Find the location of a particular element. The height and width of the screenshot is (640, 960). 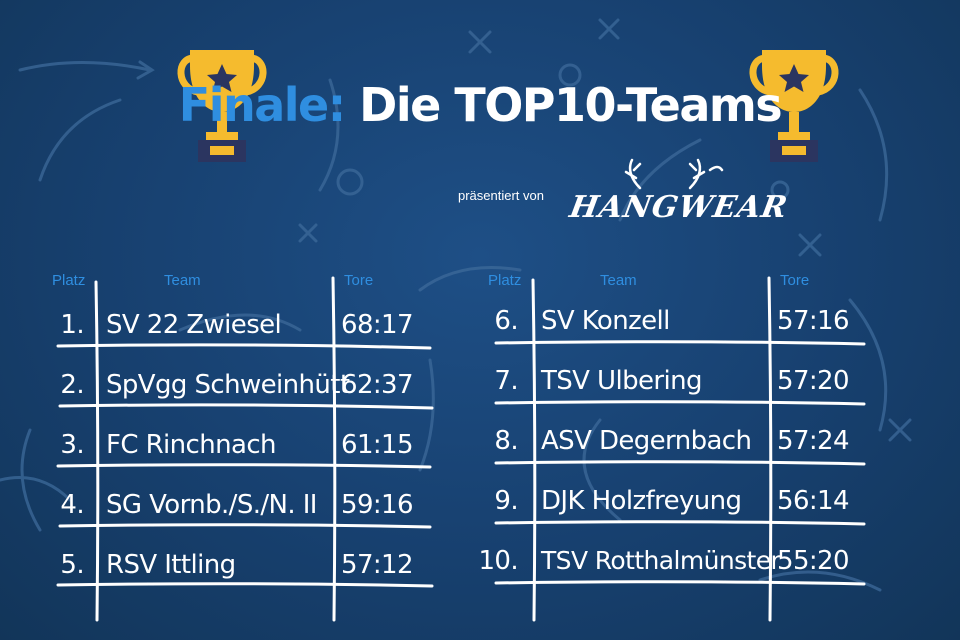

rank-cell: 2. is located at coordinates (72, 385).